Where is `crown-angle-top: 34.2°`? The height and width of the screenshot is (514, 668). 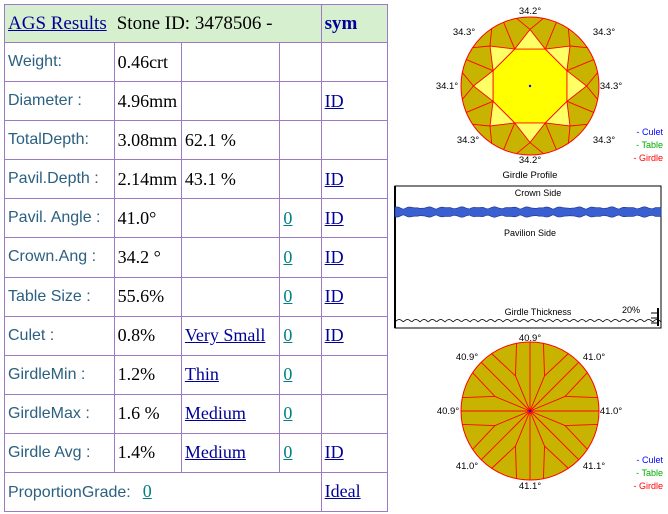
crown-angle-top: 34.2° is located at coordinates (530, 11).